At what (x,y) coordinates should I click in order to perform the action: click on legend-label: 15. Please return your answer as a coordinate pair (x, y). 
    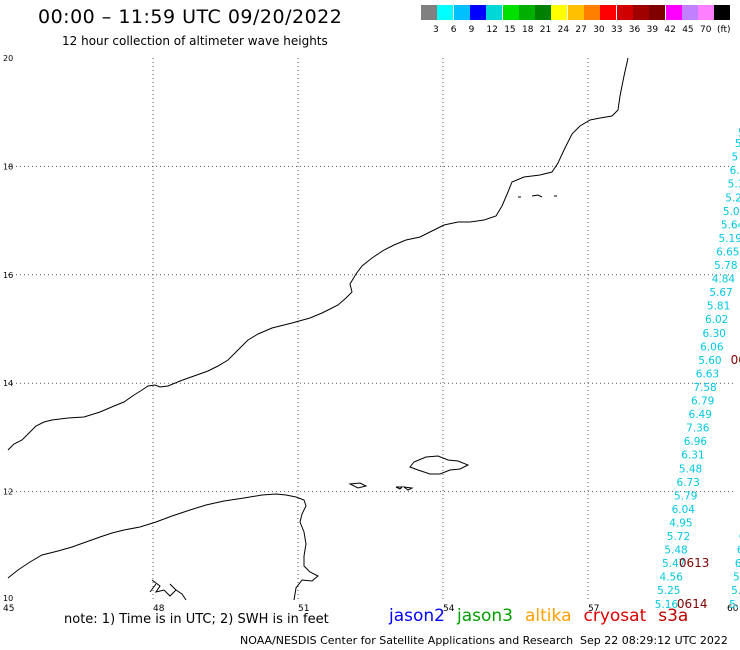
    Looking at the image, I should click on (510, 30).